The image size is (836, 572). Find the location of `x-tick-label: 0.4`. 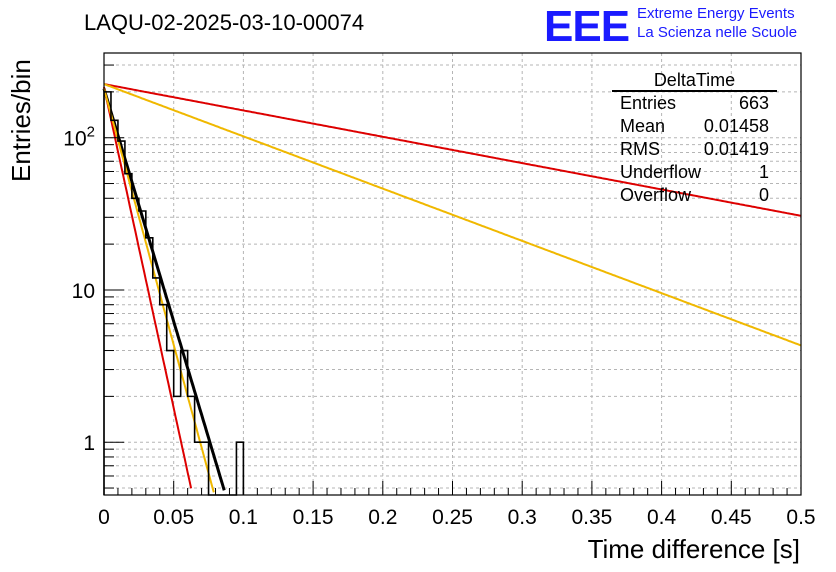

x-tick-label: 0.4 is located at coordinates (662, 517).